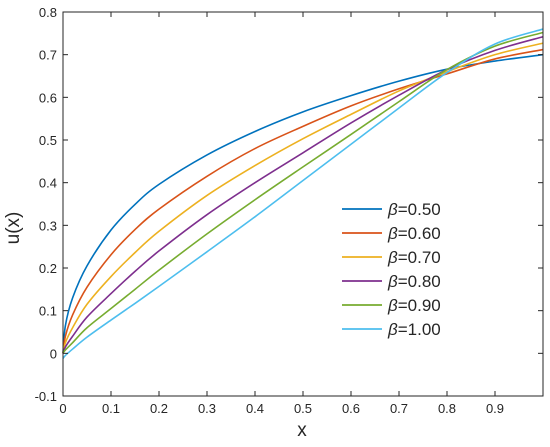  What do you see at coordinates (48, 97) in the screenshot?
I see `y-tick-label: 0.6` at bounding box center [48, 97].